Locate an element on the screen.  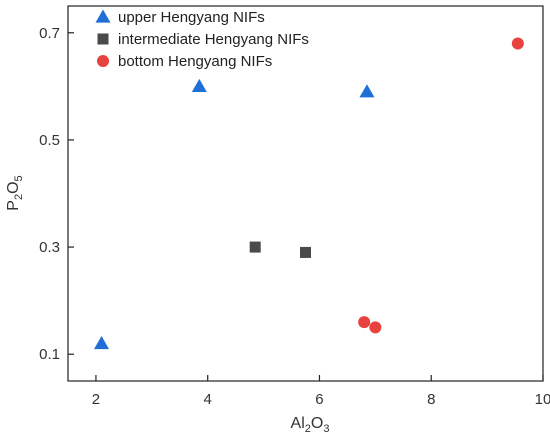
x-tick-label: 4 is located at coordinates (208, 399).